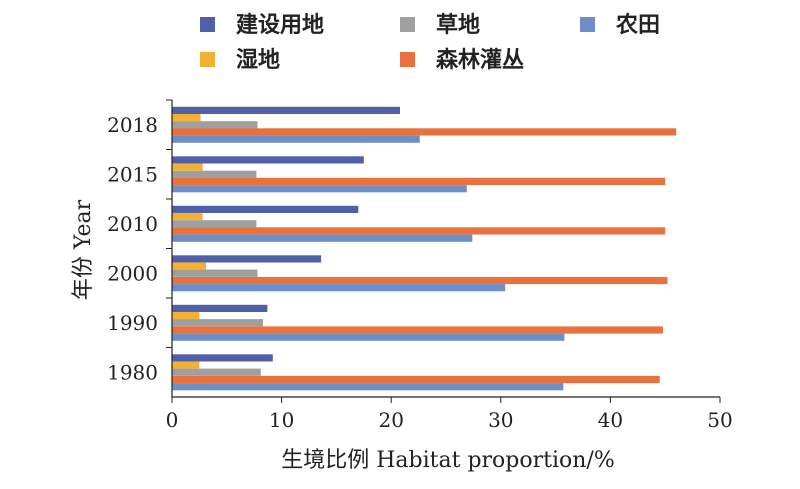 Image resolution: width=800 pixels, height=489 pixels. I want to click on y-tick-label: 1990, so click(132, 323).